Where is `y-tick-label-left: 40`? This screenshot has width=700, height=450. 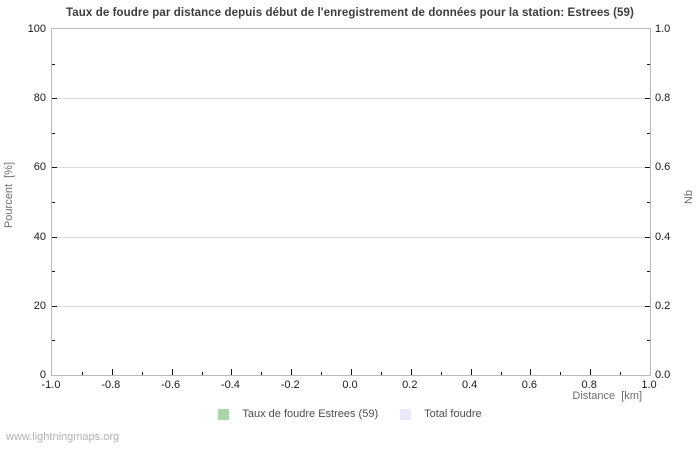
y-tick-label-left: 40 is located at coordinates (39, 236).